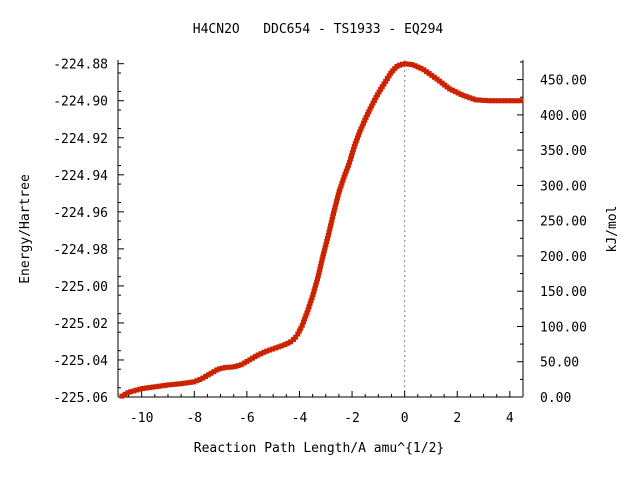 Image resolution: width=640 pixels, height=480 pixels. What do you see at coordinates (510, 418) in the screenshot?
I see `x-tick-label: 4` at bounding box center [510, 418].